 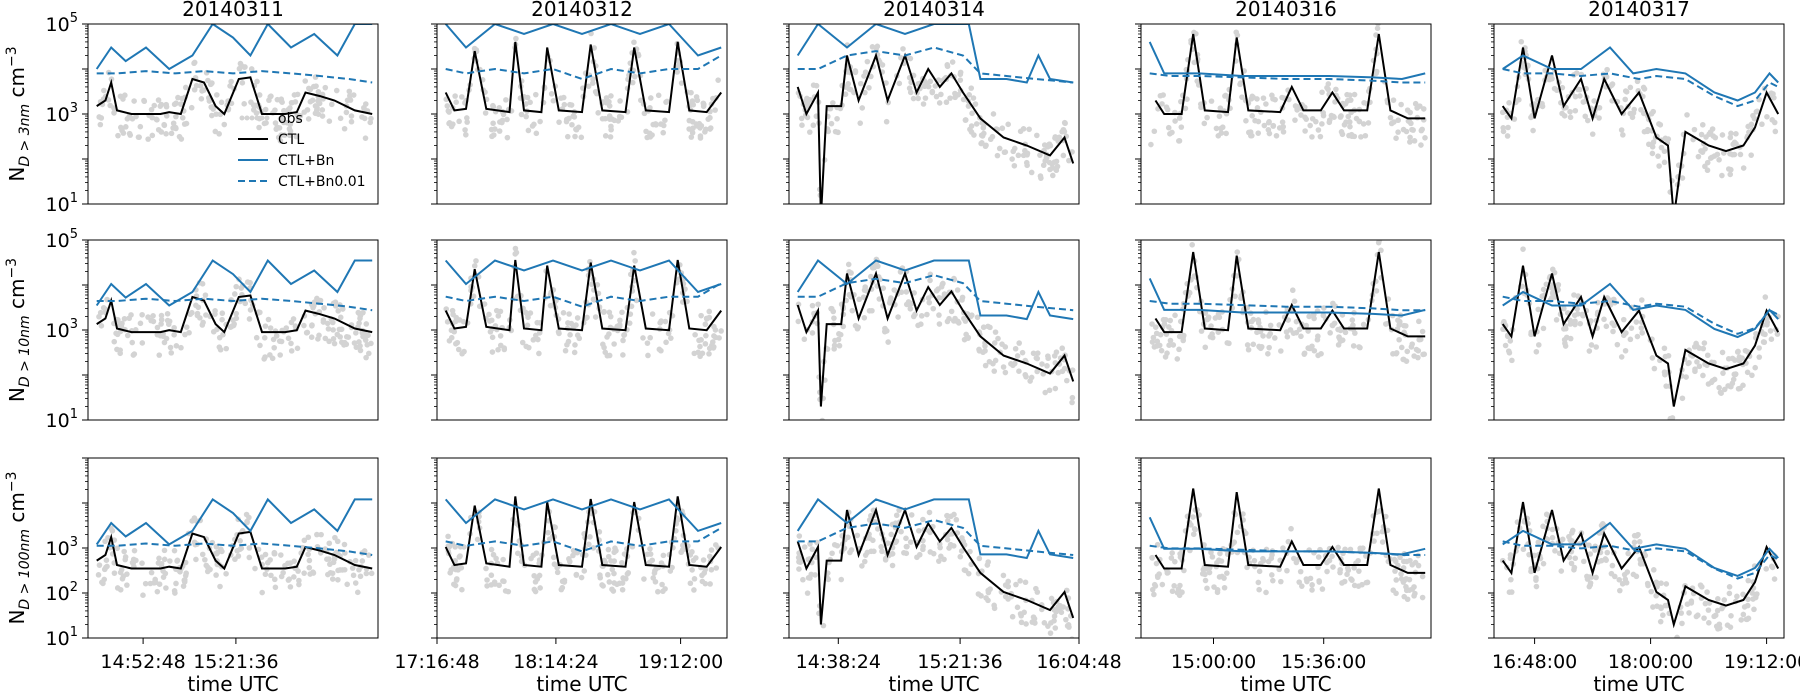 I want to click on legend-label: obs, so click(x=290, y=119).